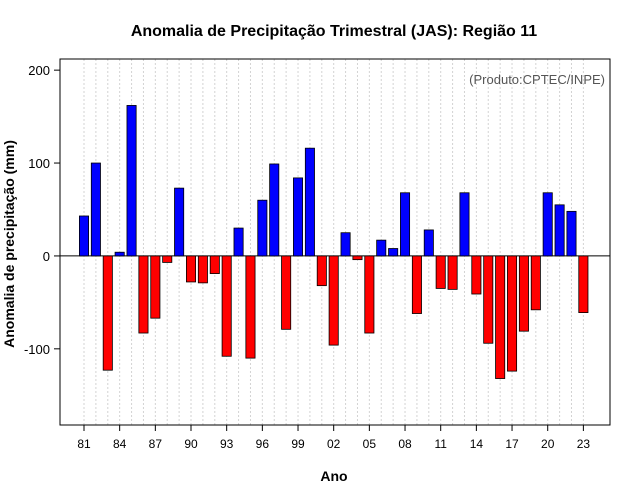 The image size is (640, 500). I want to click on x-axis: 81 84 87 90 93 96 99 02 05 08 11 14 17 20 23, so click(333, 438).